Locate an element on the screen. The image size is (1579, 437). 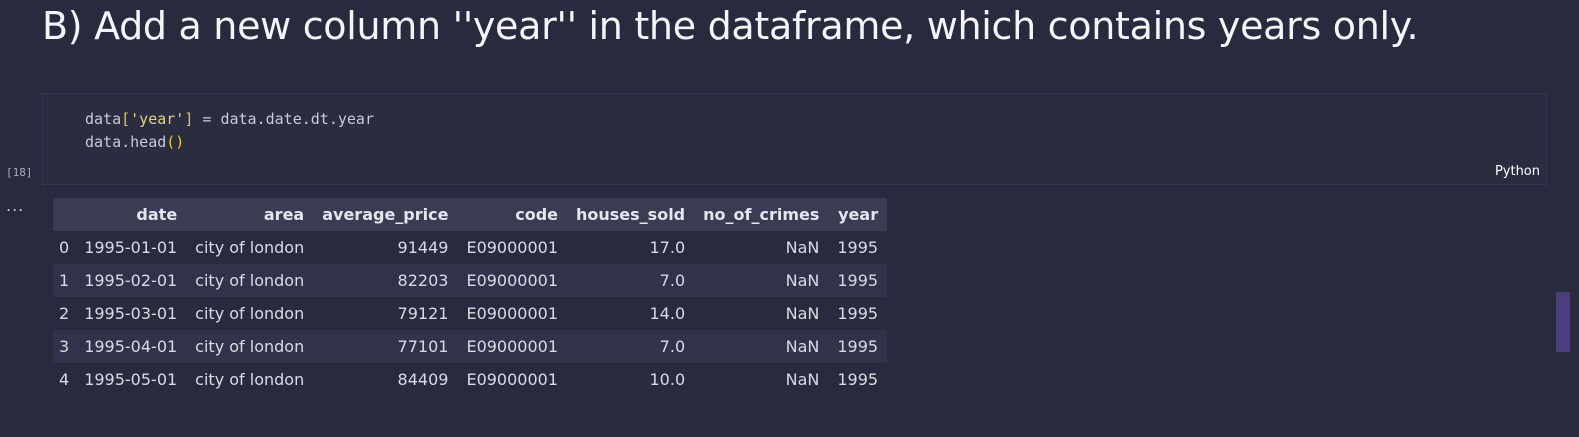
cell-average-price: 82203 is located at coordinates (385, 280).